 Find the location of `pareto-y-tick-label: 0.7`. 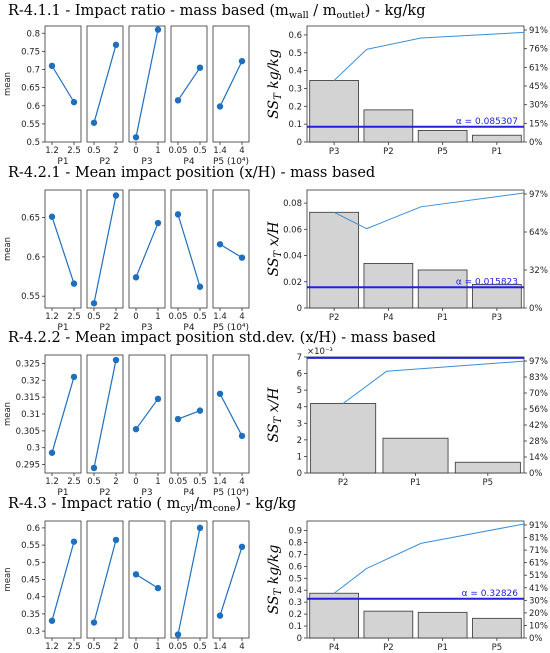

pareto-y-tick-label: 0.7 is located at coordinates (295, 555).